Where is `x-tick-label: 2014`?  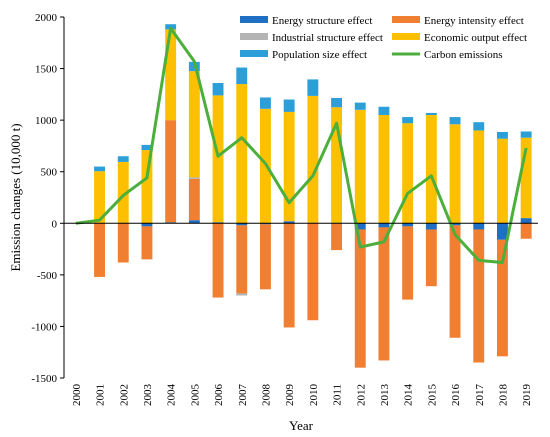
x-tick-label: 2014 is located at coordinates (409, 395).